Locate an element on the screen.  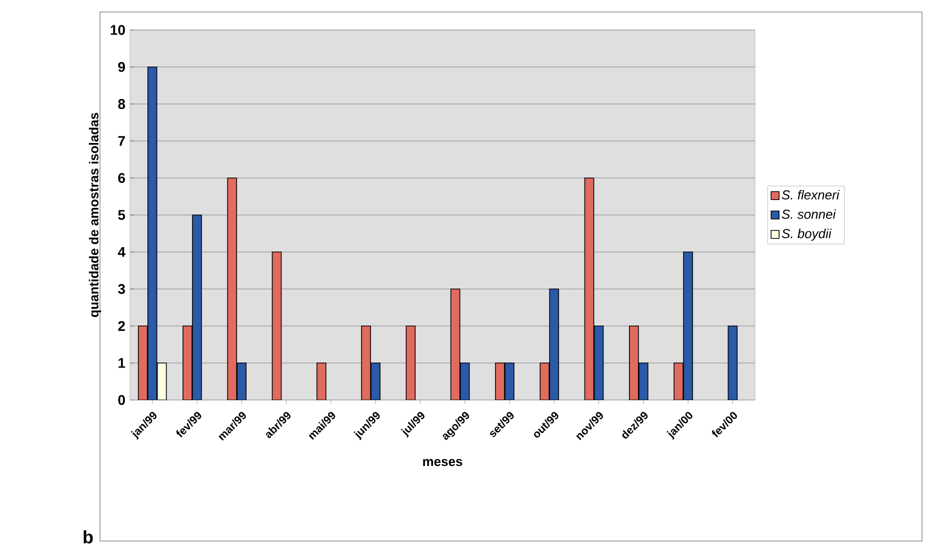
y-tick-label: 4 is located at coordinates (122, 252).